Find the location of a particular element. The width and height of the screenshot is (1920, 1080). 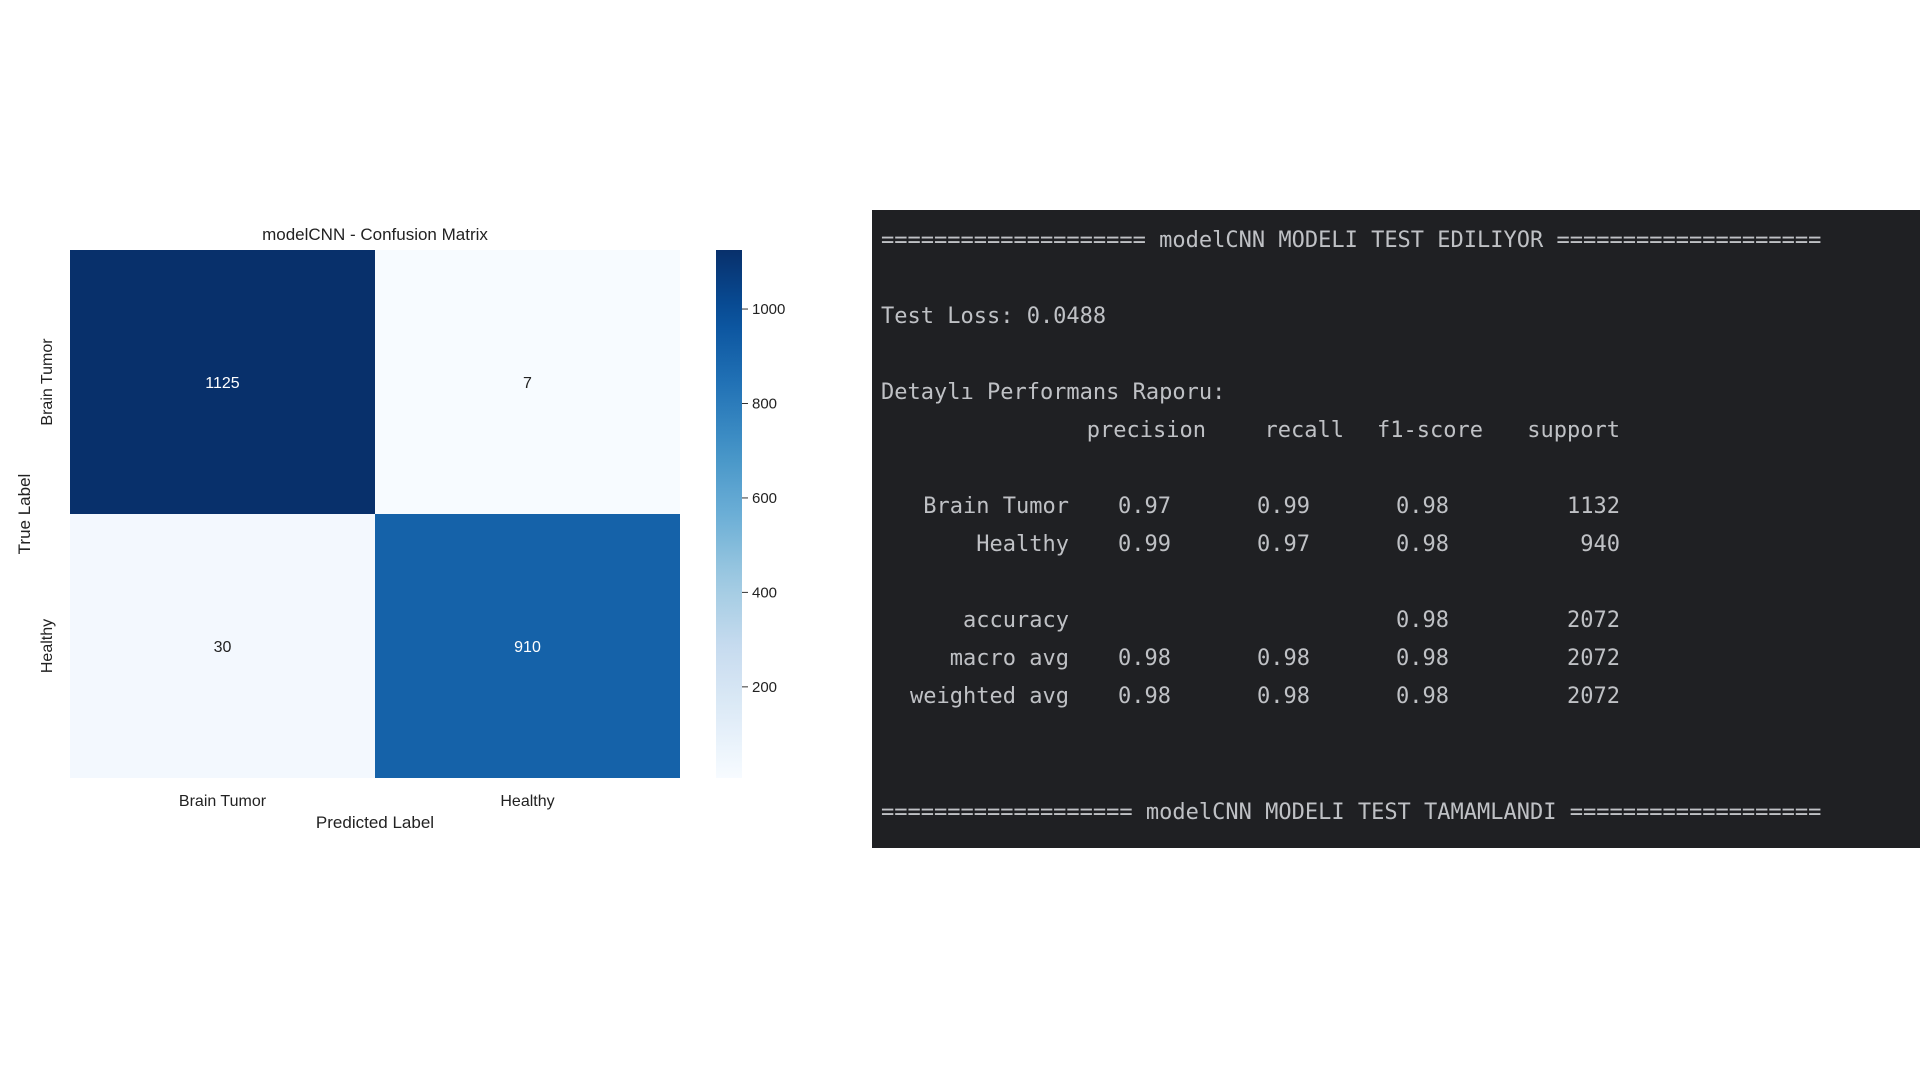

report-row: Brain Tumor 0.97 0.99 0.98 1132 is located at coordinates (1261, 507).